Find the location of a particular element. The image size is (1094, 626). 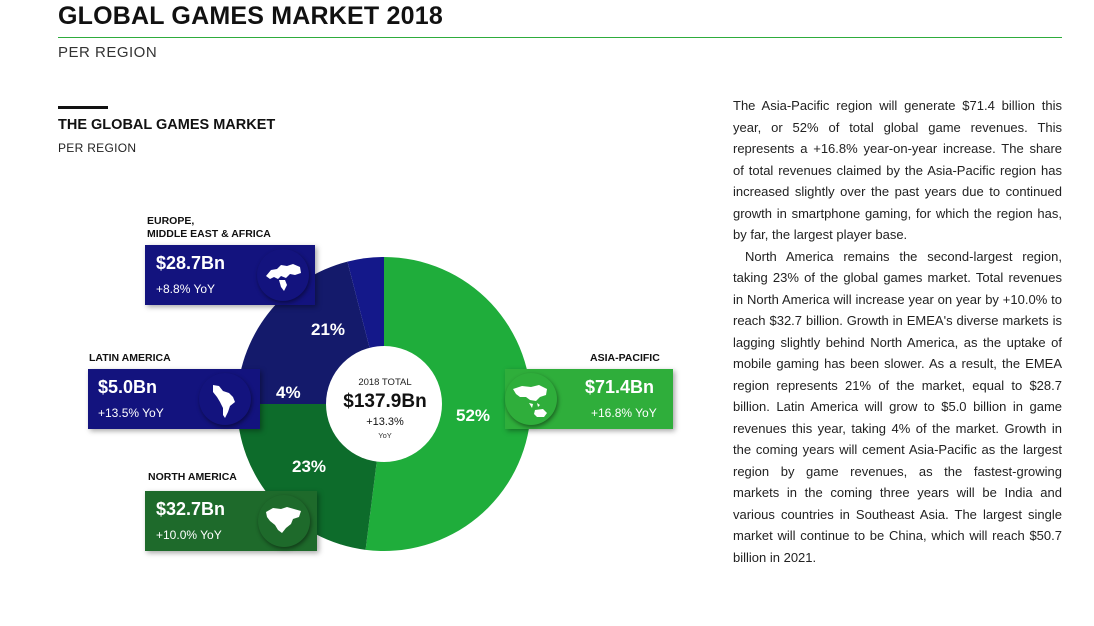

region-value: $32.7Bn is located at coordinates (191, 509).